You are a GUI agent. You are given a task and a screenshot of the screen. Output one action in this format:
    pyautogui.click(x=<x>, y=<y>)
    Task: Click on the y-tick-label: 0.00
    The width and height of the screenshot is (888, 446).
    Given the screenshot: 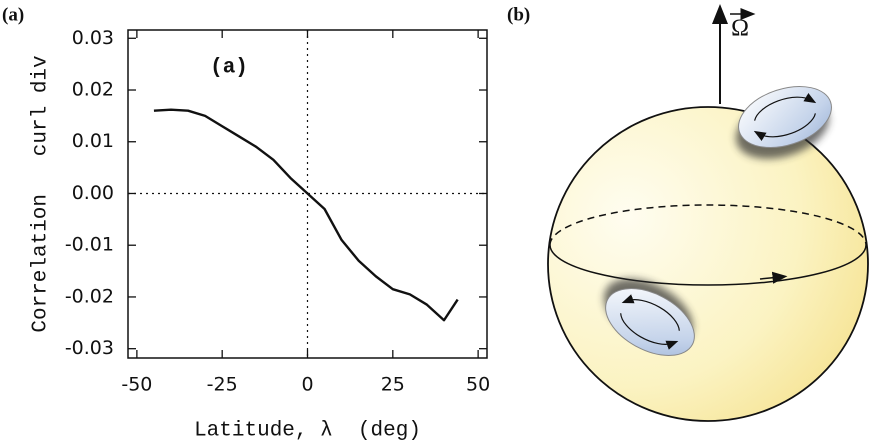 What is the action you would take?
    pyautogui.click(x=93, y=193)
    